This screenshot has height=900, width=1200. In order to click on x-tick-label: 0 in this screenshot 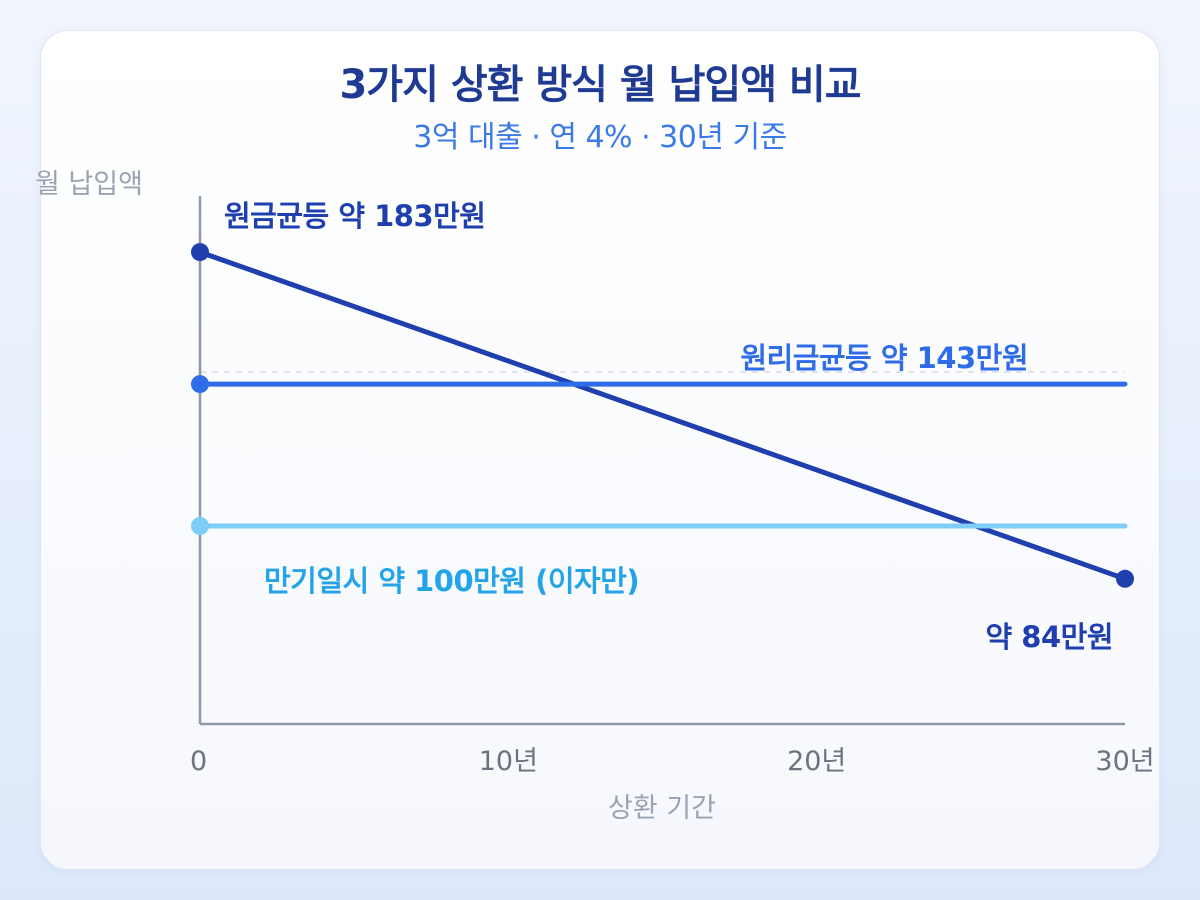, I will do `click(198, 761)`.